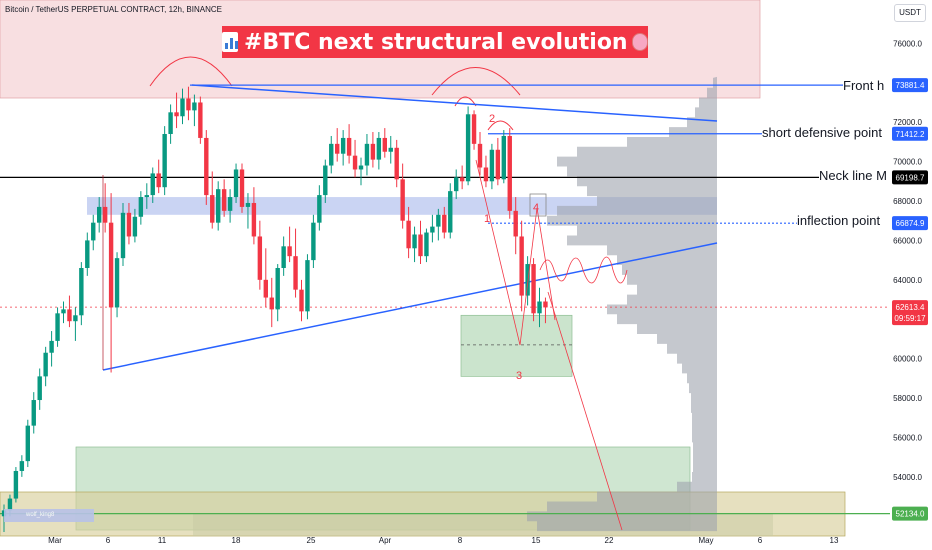 This screenshot has width=932, height=550. Describe the element at coordinates (500, 125) in the screenshot. I see `arc-wave2` at that location.